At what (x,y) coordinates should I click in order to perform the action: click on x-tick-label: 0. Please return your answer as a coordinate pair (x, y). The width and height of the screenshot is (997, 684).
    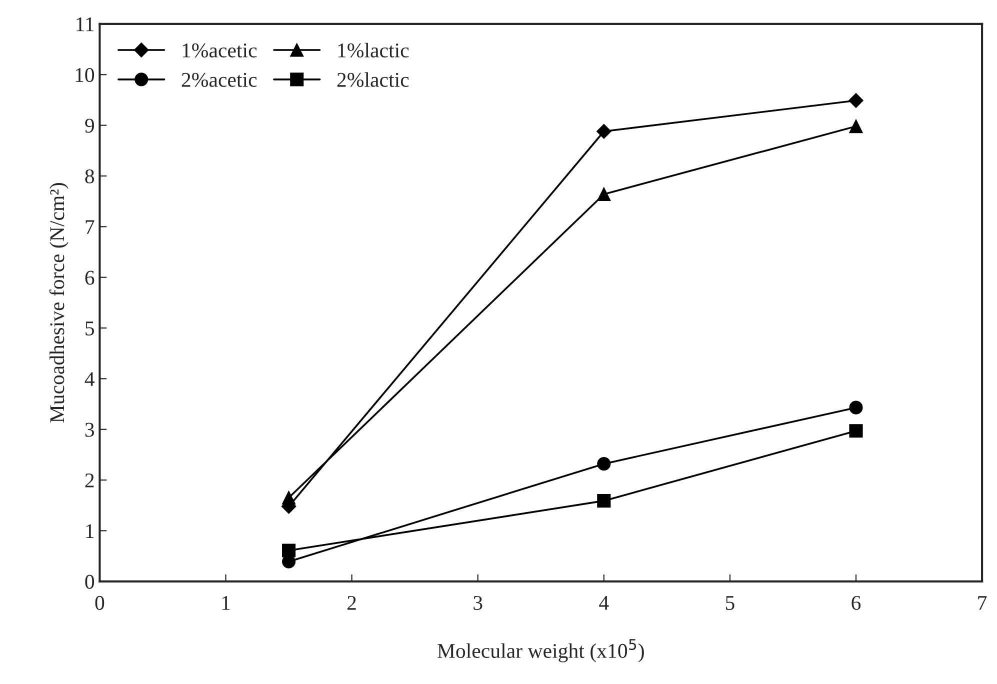
    Looking at the image, I should click on (99, 603).